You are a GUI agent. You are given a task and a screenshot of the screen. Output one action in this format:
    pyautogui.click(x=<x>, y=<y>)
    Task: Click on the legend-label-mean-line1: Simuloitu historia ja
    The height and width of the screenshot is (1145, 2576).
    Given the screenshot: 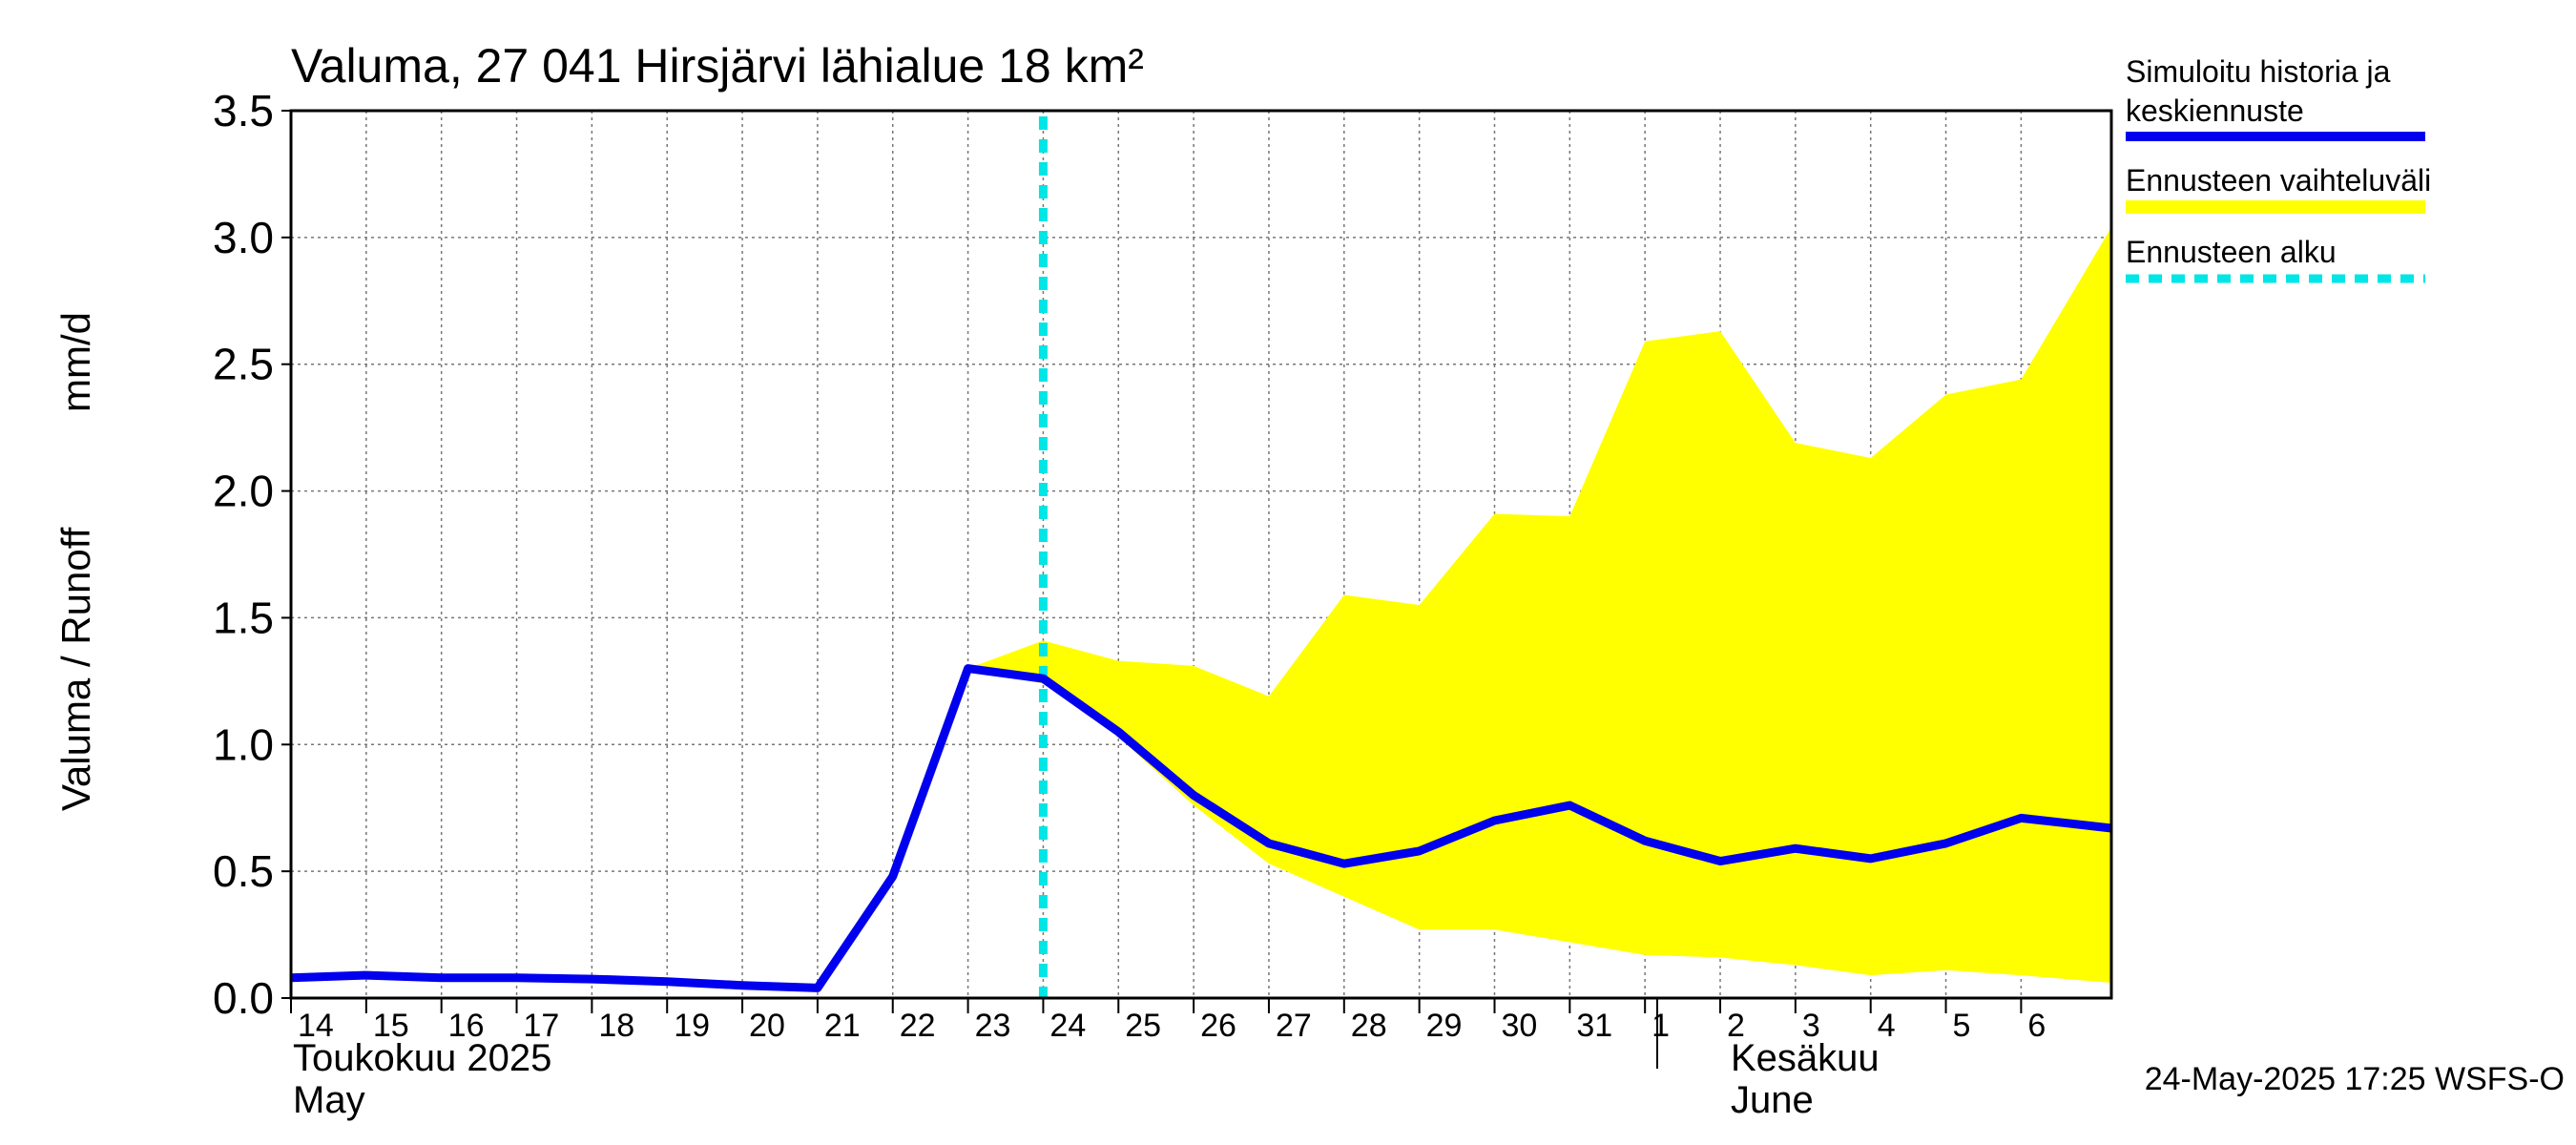 What is the action you would take?
    pyautogui.click(x=2258, y=71)
    